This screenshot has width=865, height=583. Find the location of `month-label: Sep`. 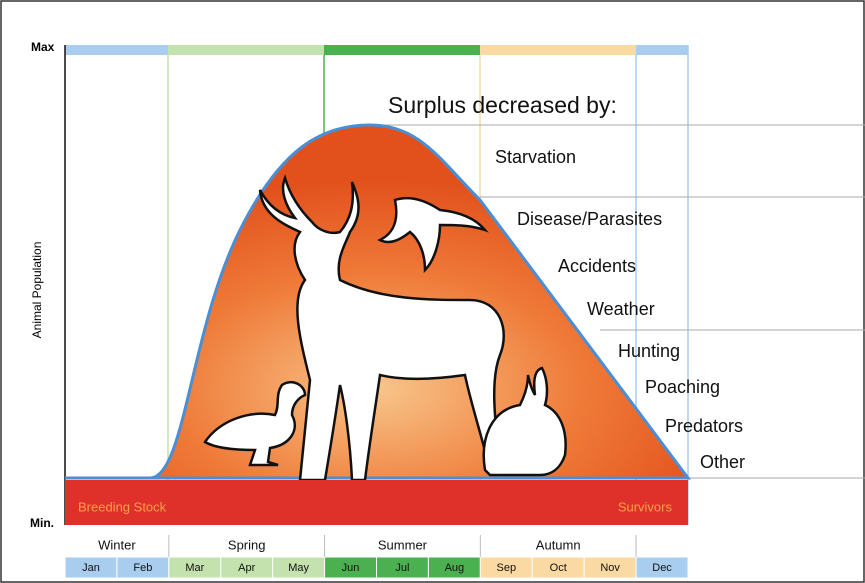

month-label: Sep is located at coordinates (507, 568).